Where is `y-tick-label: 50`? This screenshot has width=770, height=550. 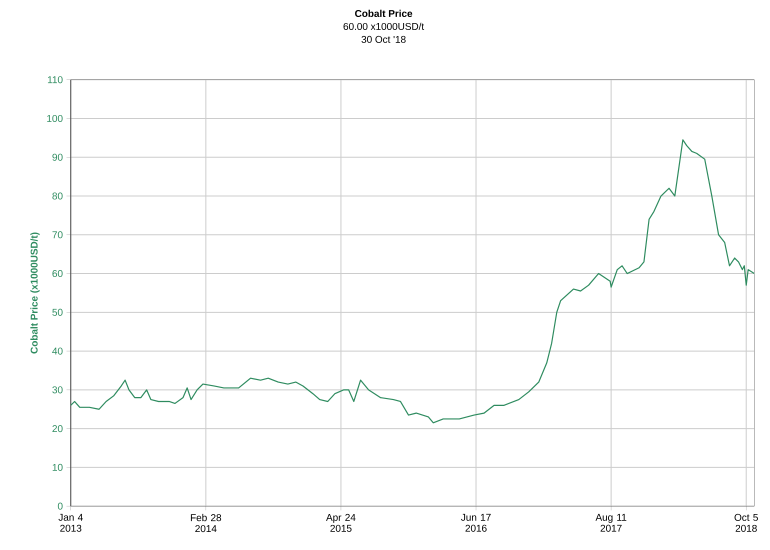
y-tick-label: 50 is located at coordinates (57, 312).